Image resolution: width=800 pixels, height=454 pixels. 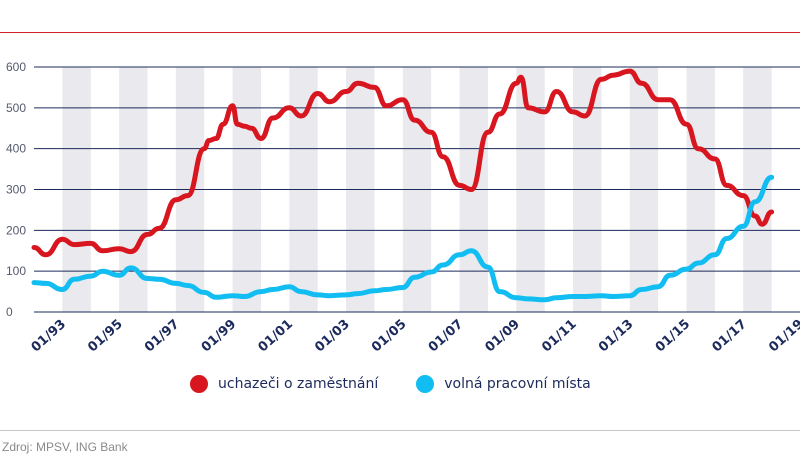 I want to click on x-tick-label: 01/05, so click(x=389, y=336).